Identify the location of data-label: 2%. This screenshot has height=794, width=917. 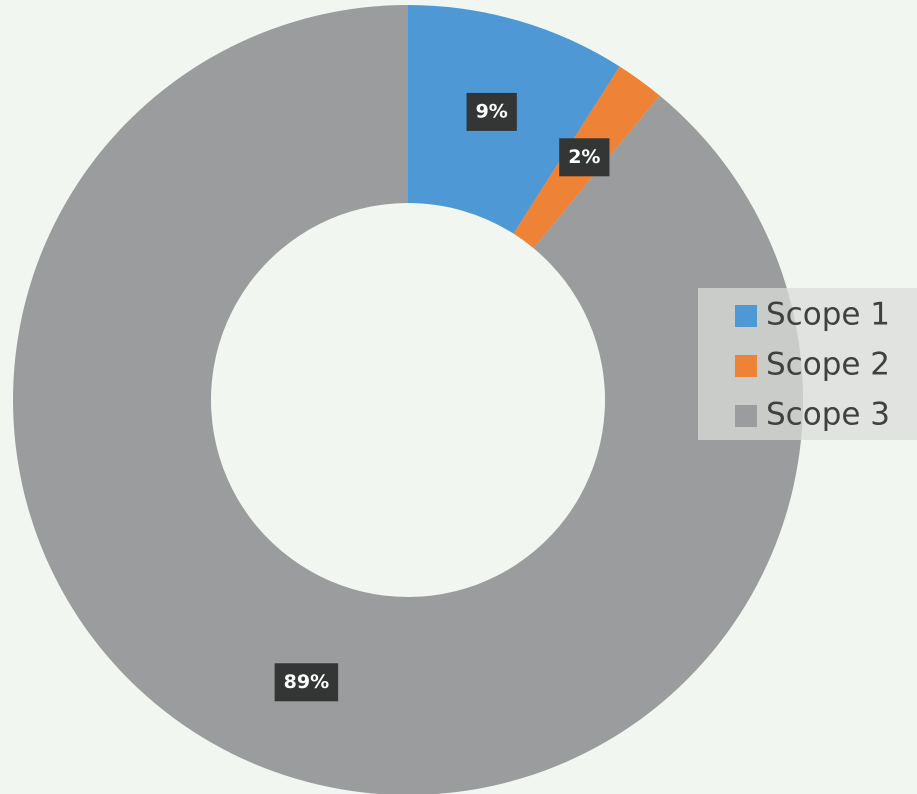
(584, 157).